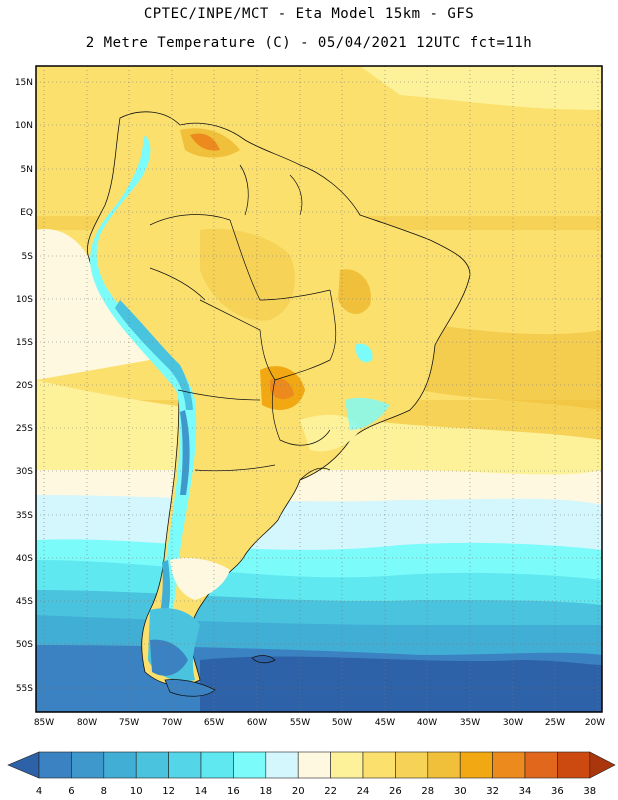 Image resolution: width=618 pixels, height=800 pixels. Describe the element at coordinates (172, 723) in the screenshot. I see `lon-label: 70W` at that location.